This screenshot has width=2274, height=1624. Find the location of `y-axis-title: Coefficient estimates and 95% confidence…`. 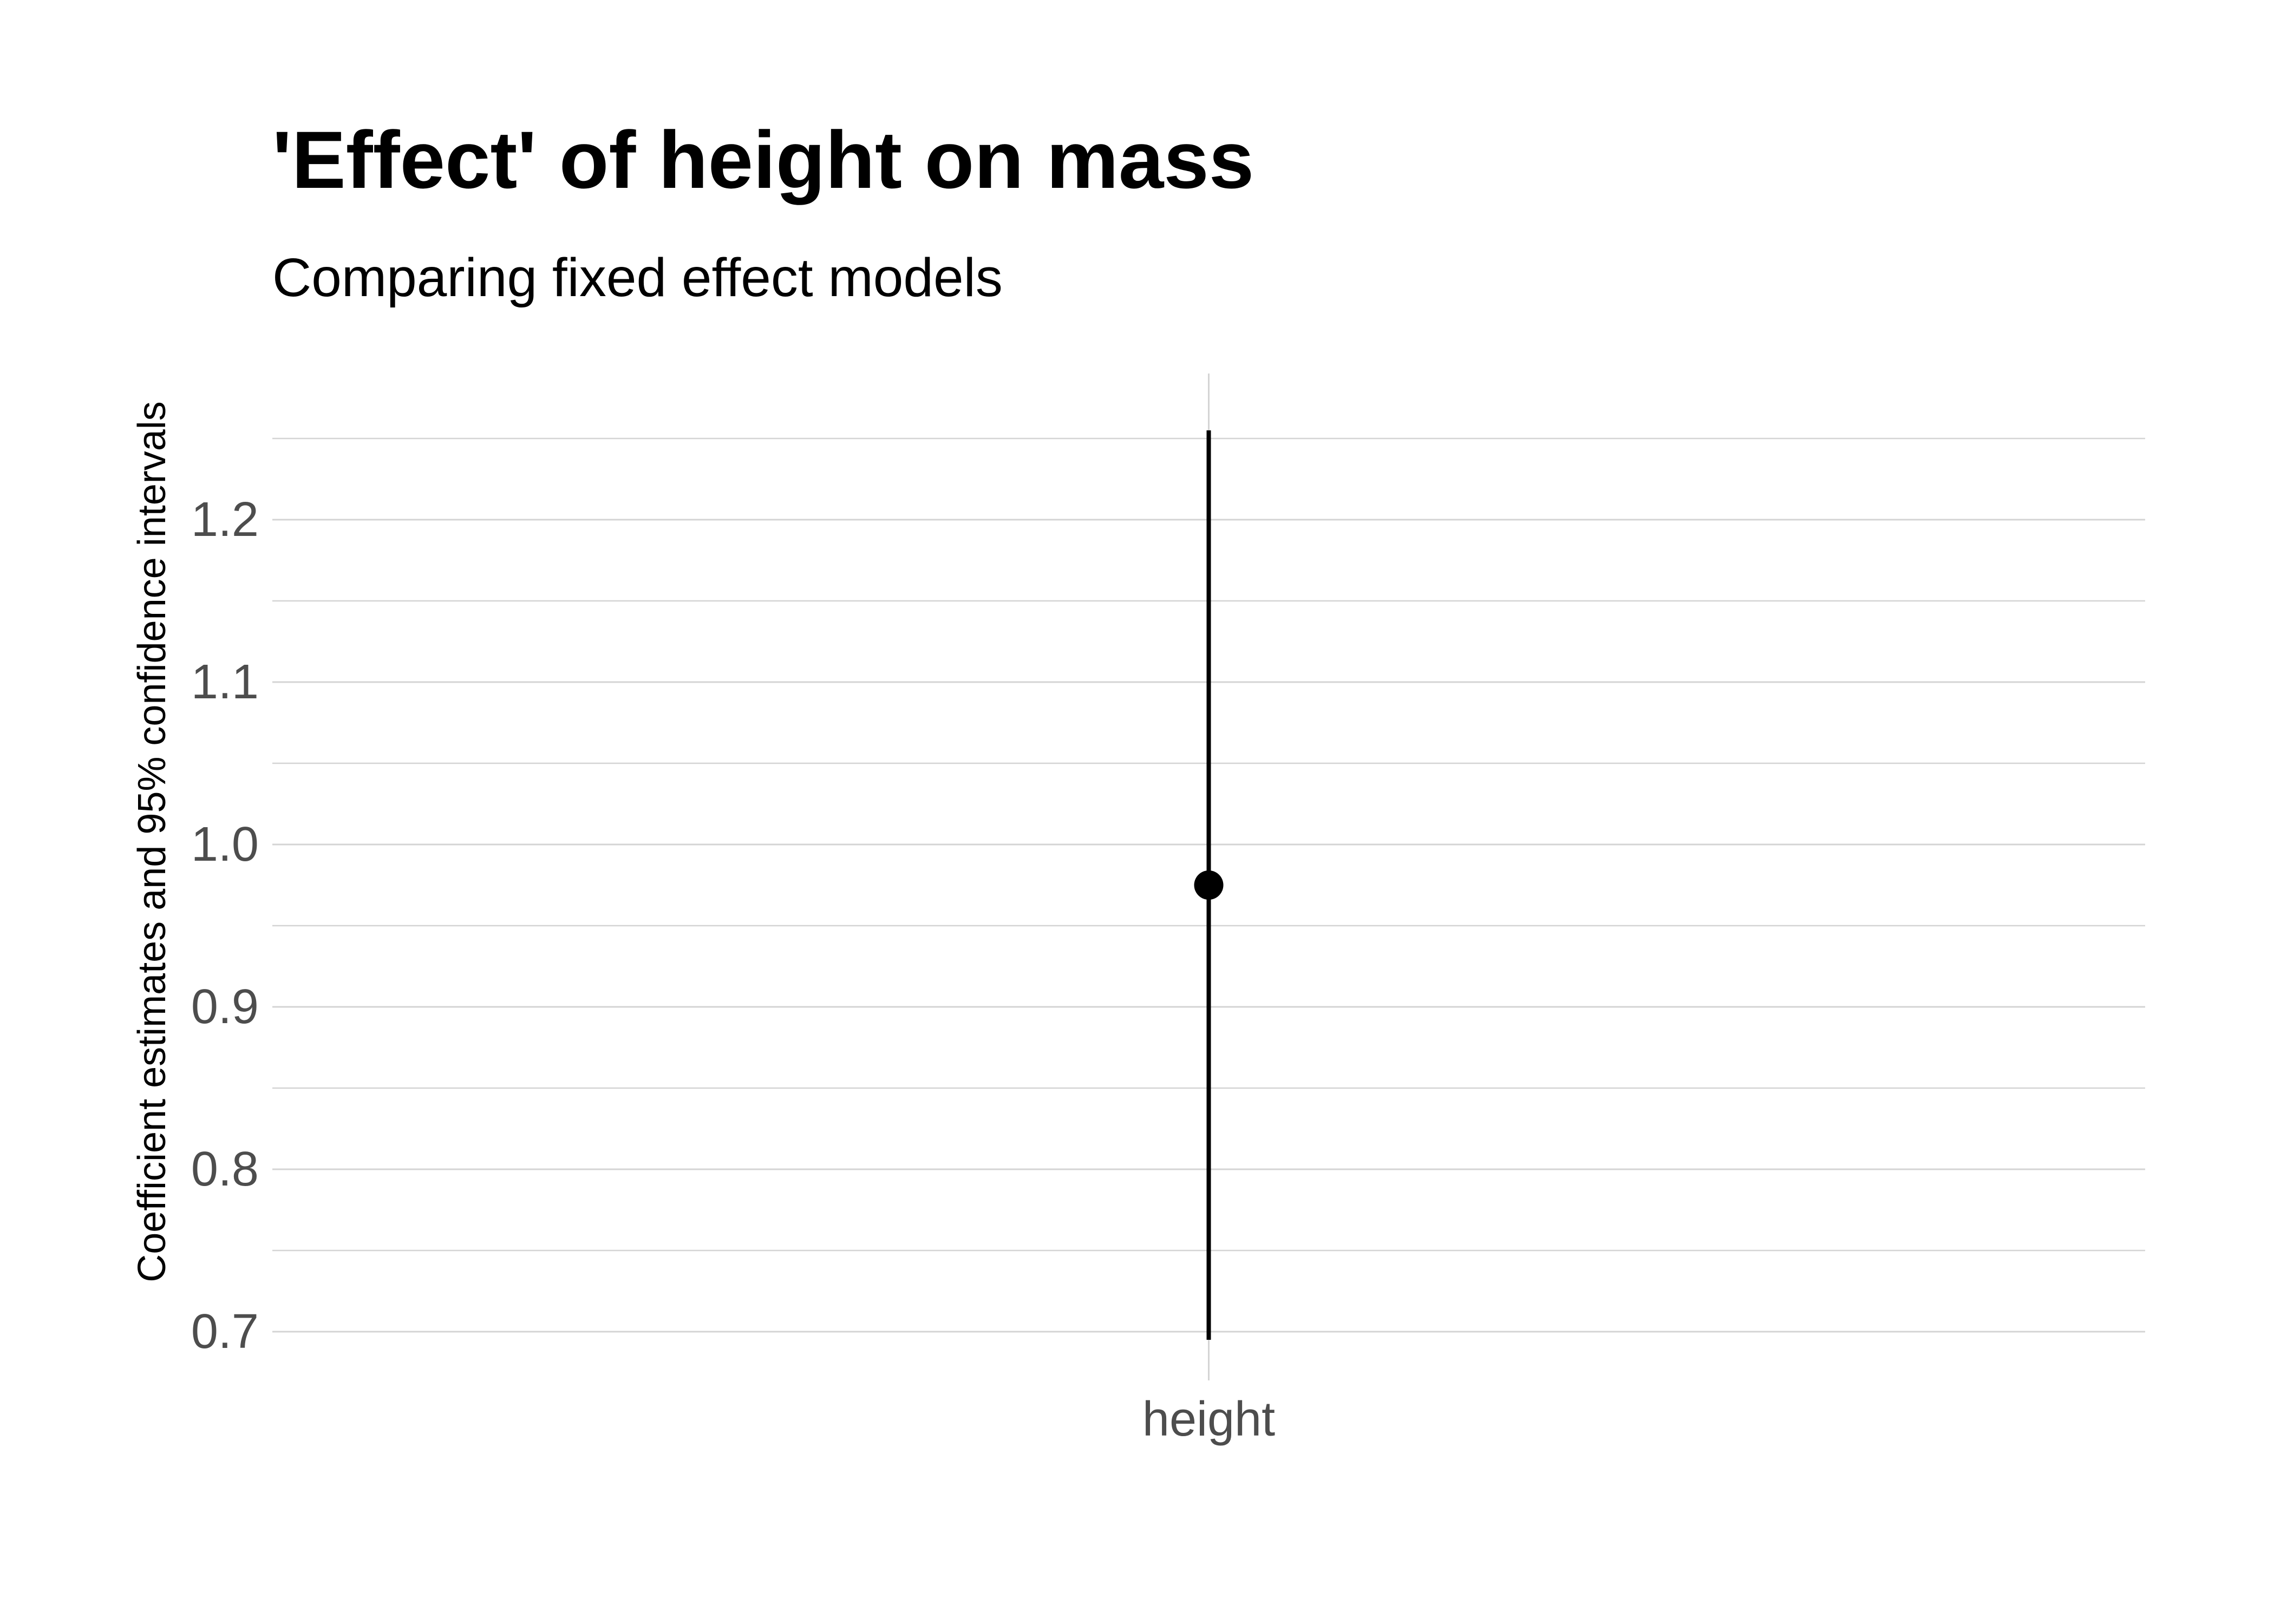

y-axis-title: Coefficient estimates and 95% confidence… is located at coordinates (152, 841).